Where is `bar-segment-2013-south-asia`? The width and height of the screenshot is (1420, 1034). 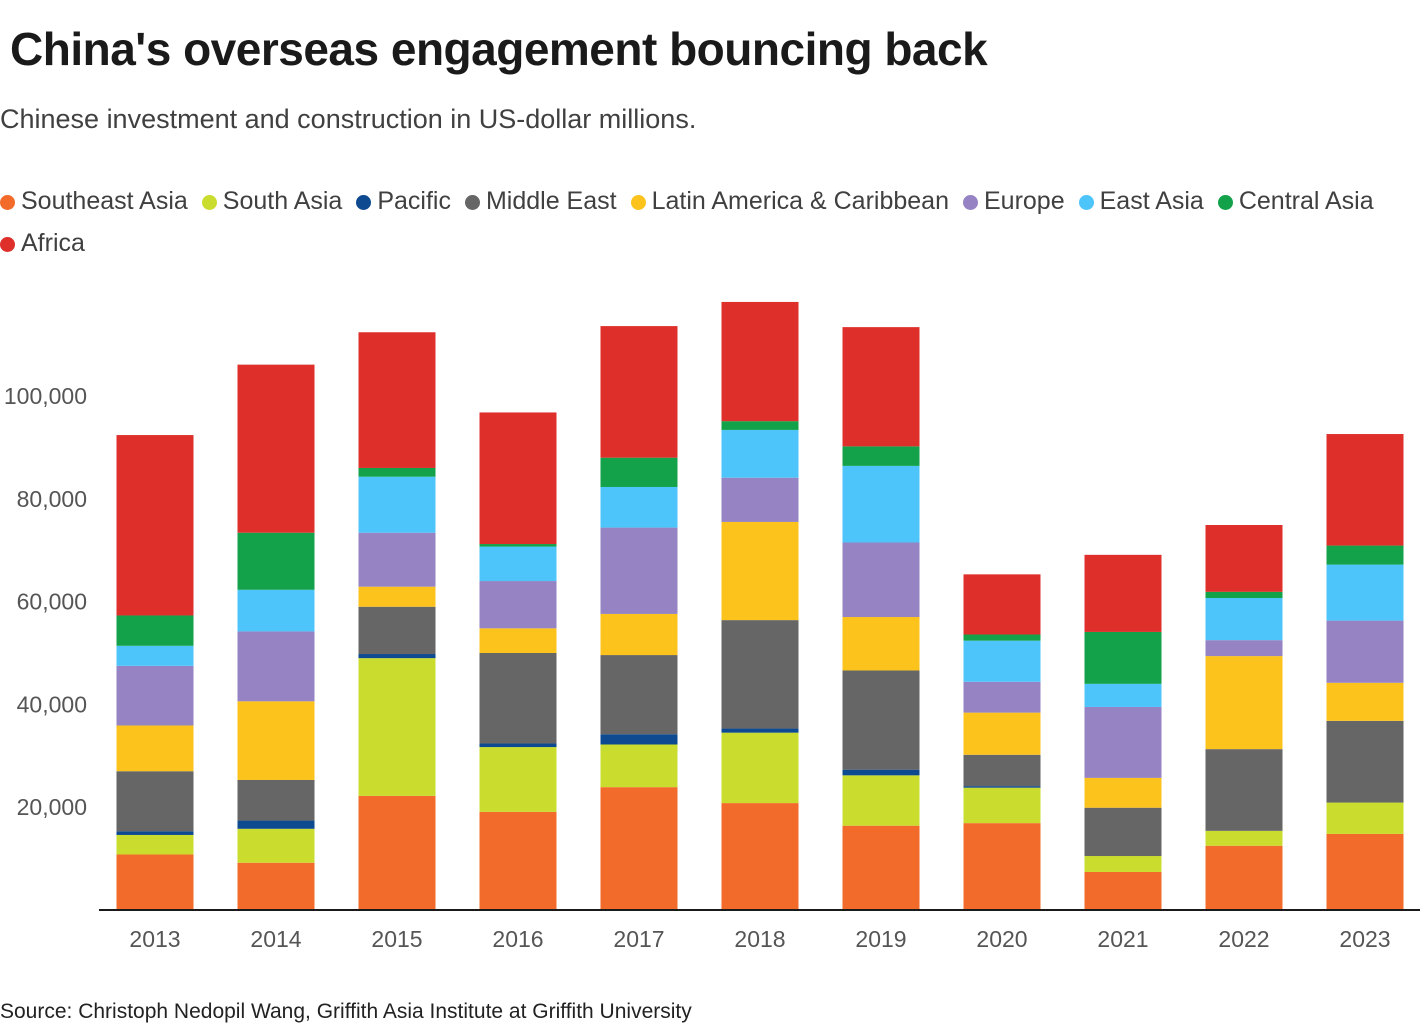
bar-segment-2013-south-asia is located at coordinates (155, 844).